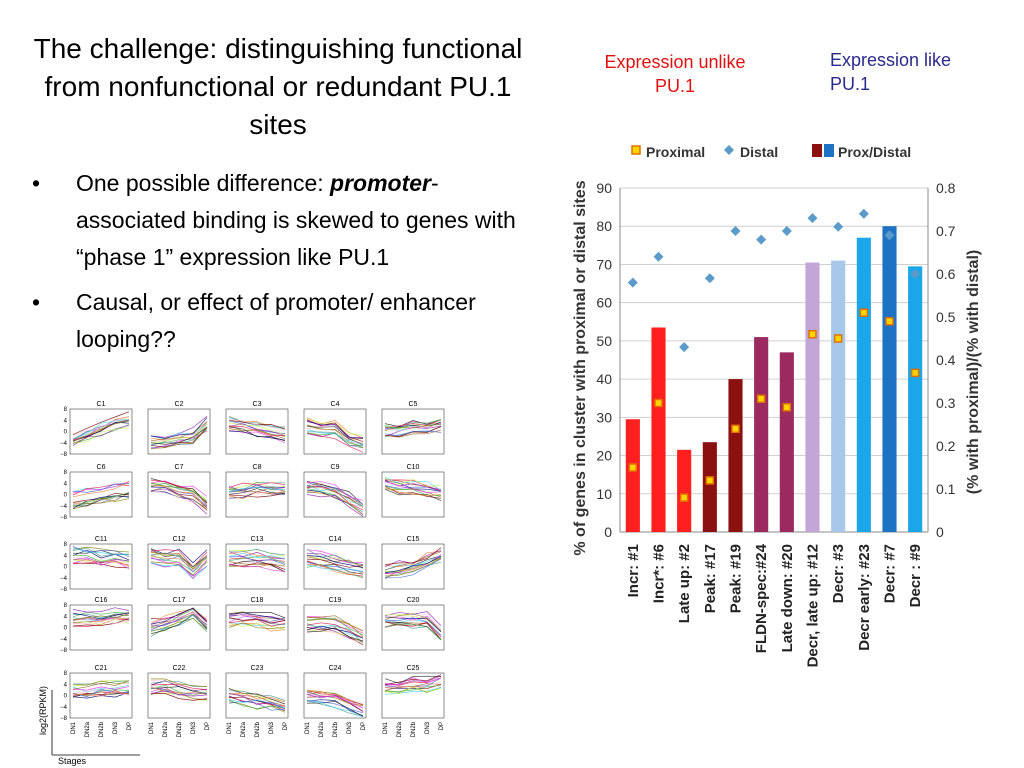 The height and width of the screenshot is (768, 1024). What do you see at coordinates (350, 727) in the screenshot?
I see `cluster-xtick-label: DN3` at bounding box center [350, 727].